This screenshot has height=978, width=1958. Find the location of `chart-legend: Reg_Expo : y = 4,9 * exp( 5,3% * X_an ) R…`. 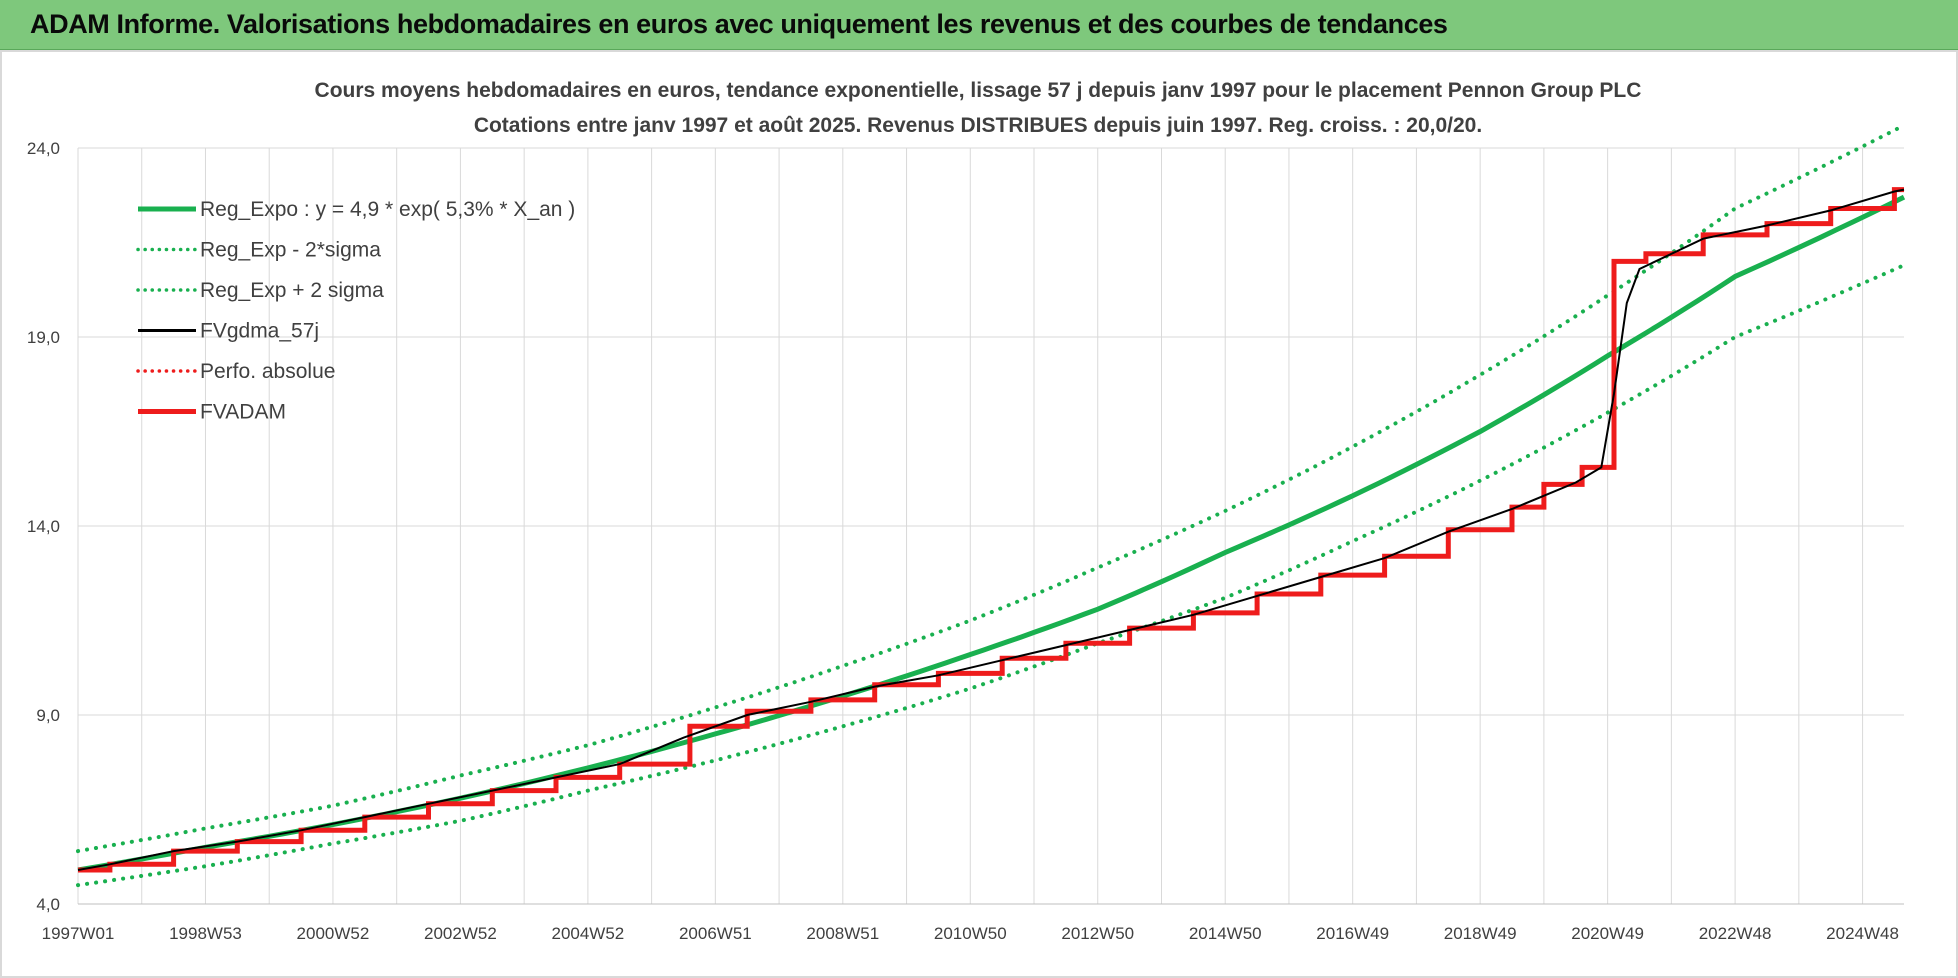

chart-legend: Reg_Expo : y = 4,9 * exp( 5,3% * X_an ) R… is located at coordinates (355, 311).